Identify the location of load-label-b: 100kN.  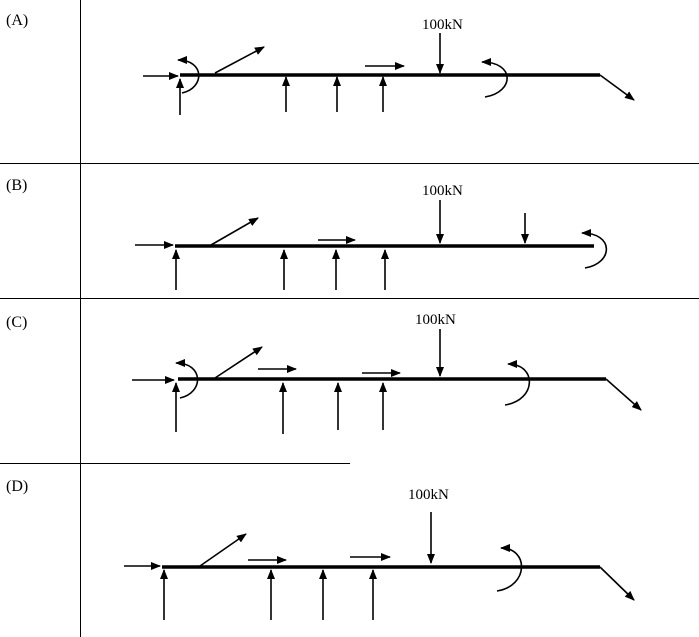
(442, 191).